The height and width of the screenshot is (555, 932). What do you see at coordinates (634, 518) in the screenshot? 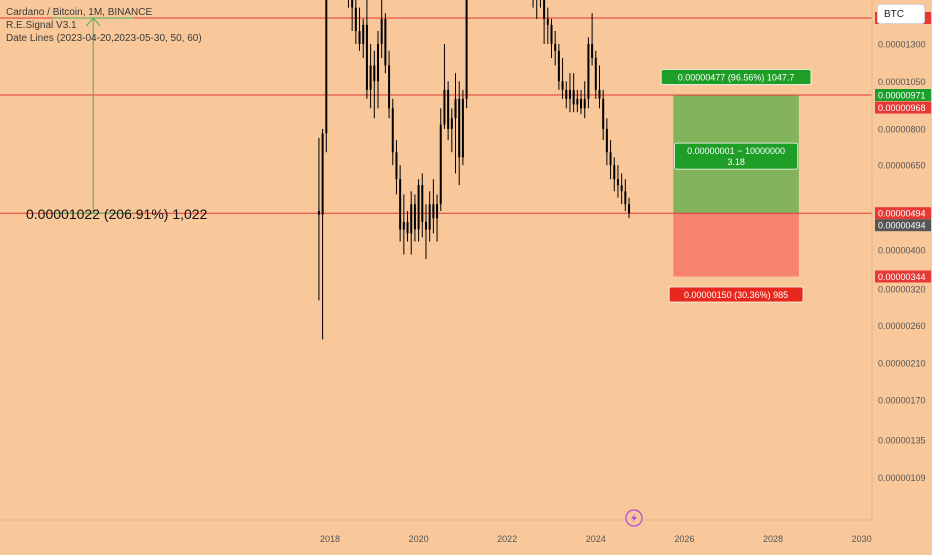
I see `lightning-icon` at bounding box center [634, 518].